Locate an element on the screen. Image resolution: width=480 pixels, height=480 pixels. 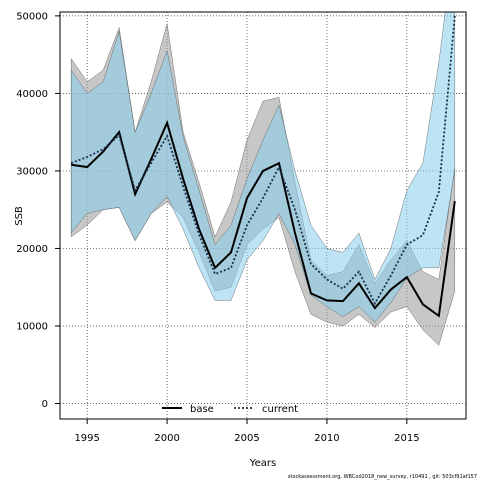
legend-label-base: base is located at coordinates (202, 409).